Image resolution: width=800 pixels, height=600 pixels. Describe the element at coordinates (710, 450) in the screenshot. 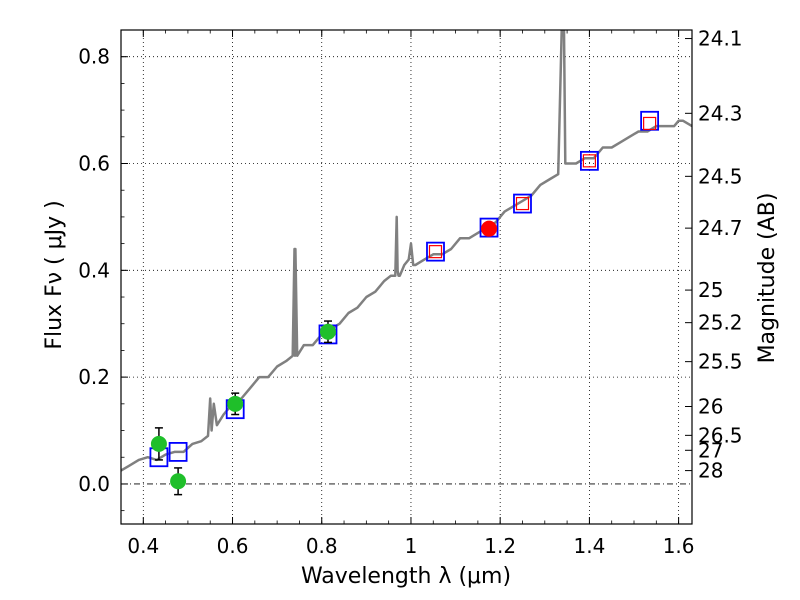

I see `mag-tick-label: 27` at that location.